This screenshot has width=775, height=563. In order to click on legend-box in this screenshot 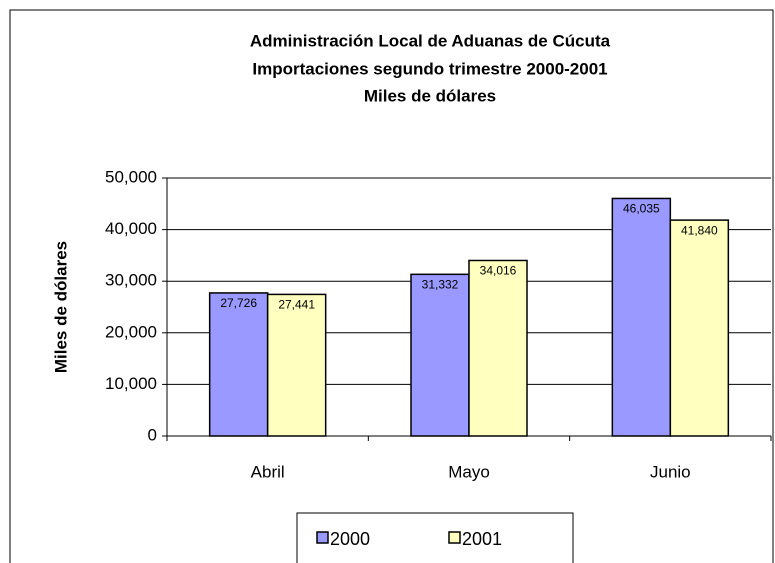, I will do `click(435, 537)`.